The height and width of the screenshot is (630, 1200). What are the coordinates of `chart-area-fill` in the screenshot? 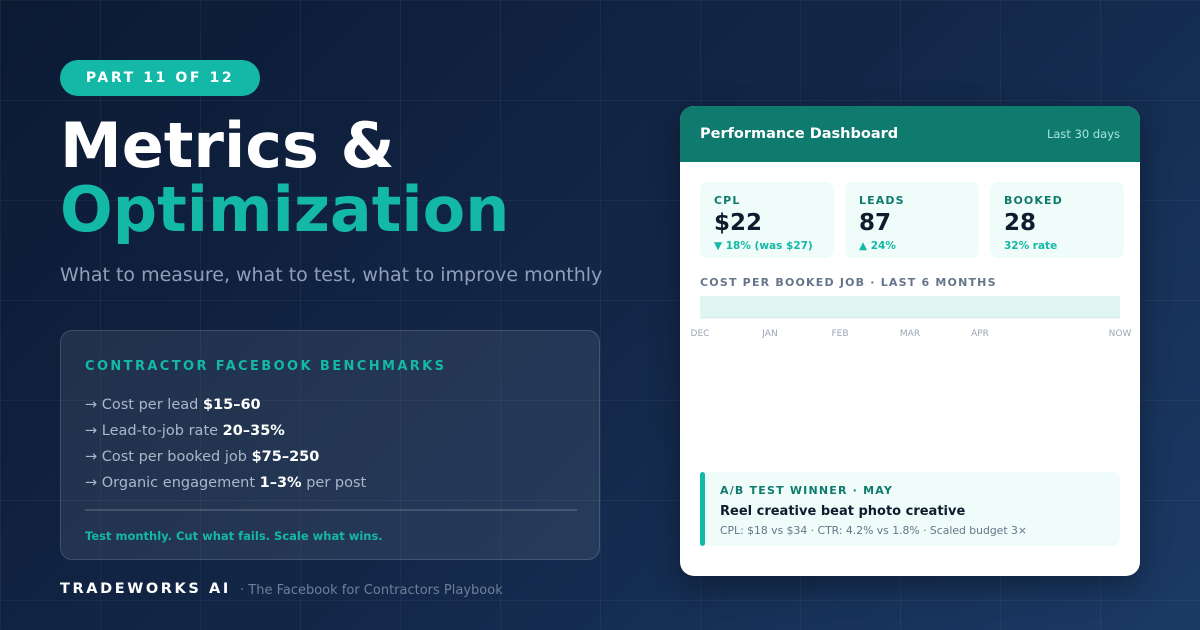 It's located at (910, 307).